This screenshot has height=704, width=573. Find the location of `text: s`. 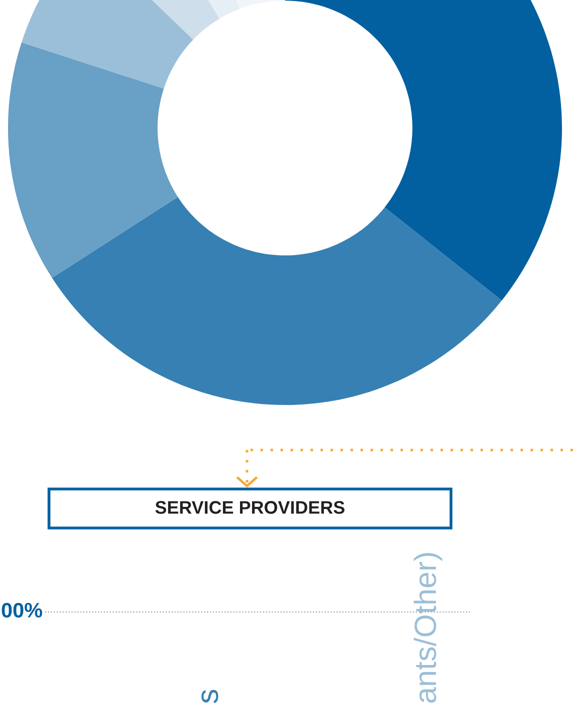

text: s is located at coordinates (210, 697).